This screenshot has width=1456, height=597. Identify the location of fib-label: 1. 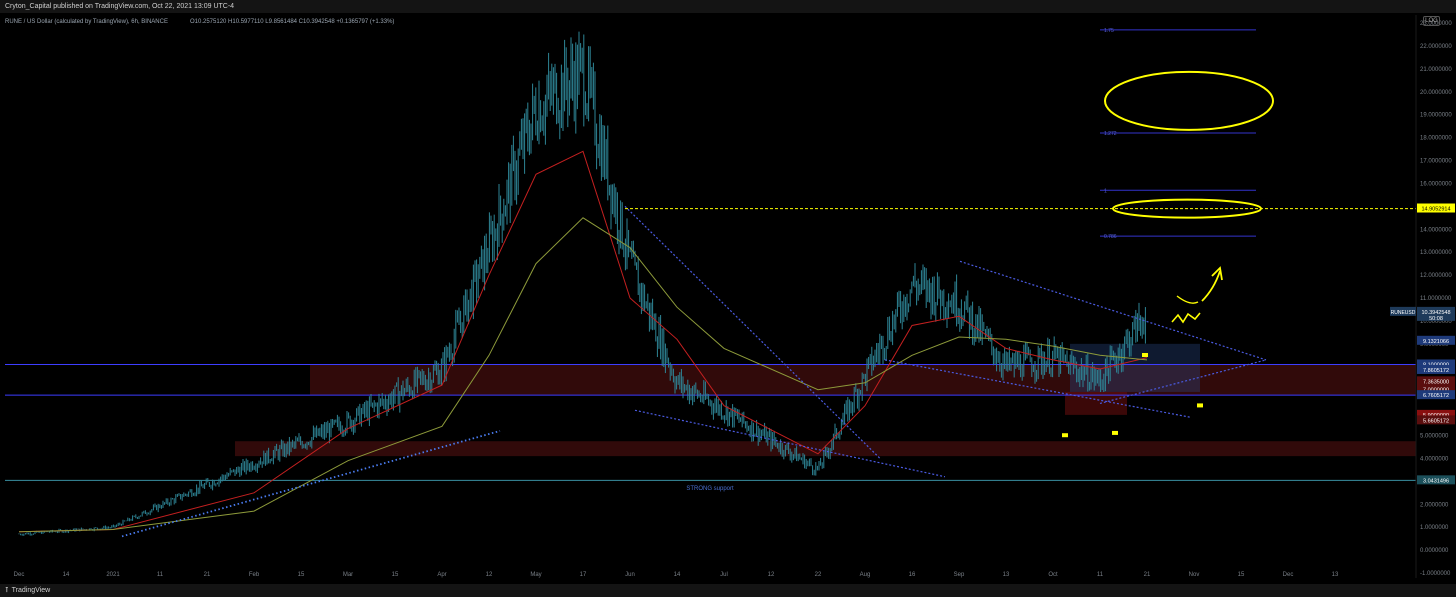
(1105, 191).